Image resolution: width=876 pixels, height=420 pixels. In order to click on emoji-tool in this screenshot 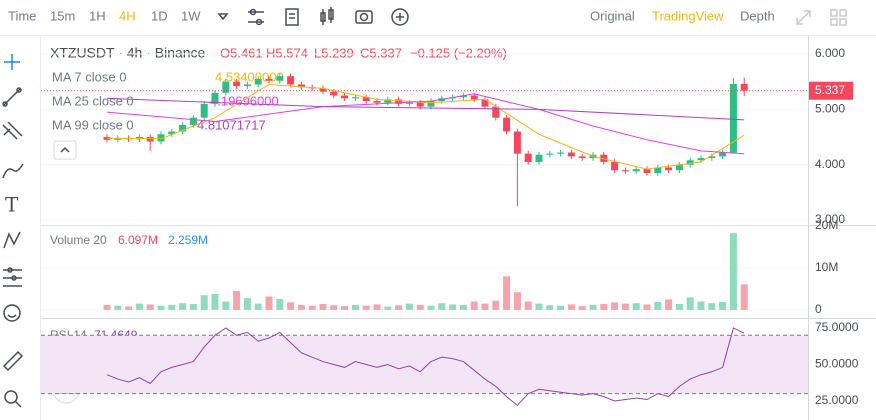, I will do `click(12, 313)`.